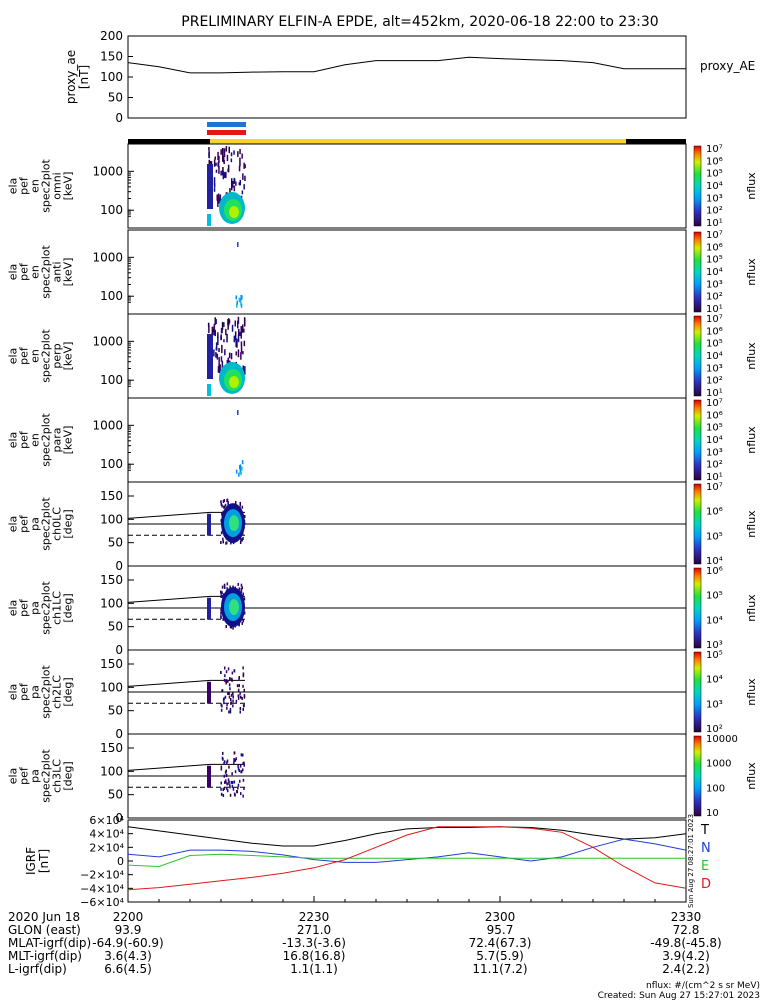 The width and height of the screenshot is (775, 1004). Describe the element at coordinates (106, 847) in the screenshot. I see `igrf-tick-label: 2×10⁴` at that location.